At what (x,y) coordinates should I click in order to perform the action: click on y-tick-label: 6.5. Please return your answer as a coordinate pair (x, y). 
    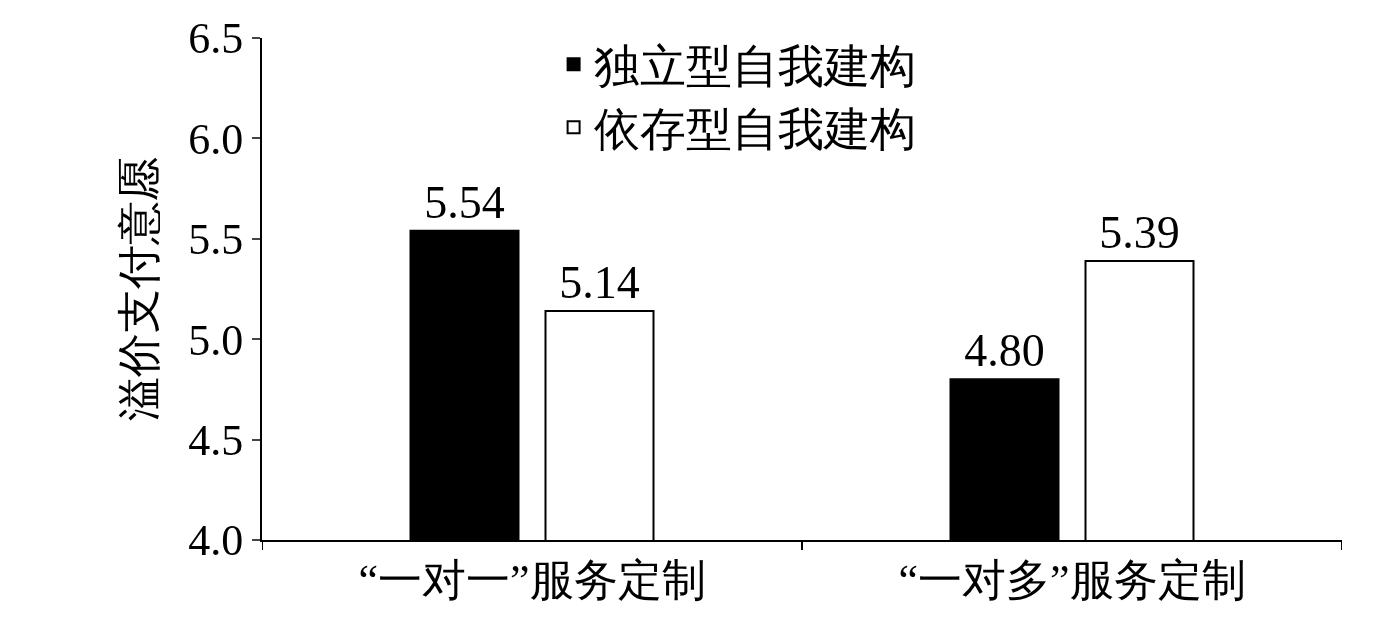
    Looking at the image, I should click on (216, 39).